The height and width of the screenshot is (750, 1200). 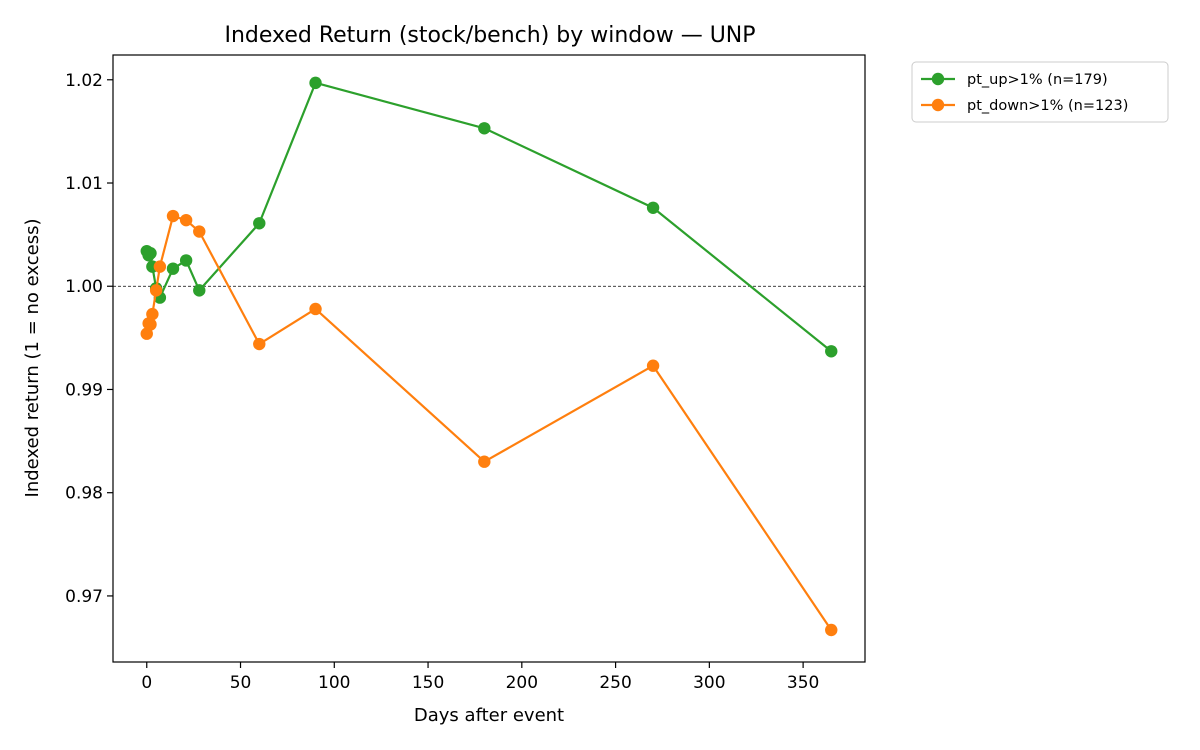 What do you see at coordinates (489, 715) in the screenshot?
I see `x-axis-title: Days after event` at bounding box center [489, 715].